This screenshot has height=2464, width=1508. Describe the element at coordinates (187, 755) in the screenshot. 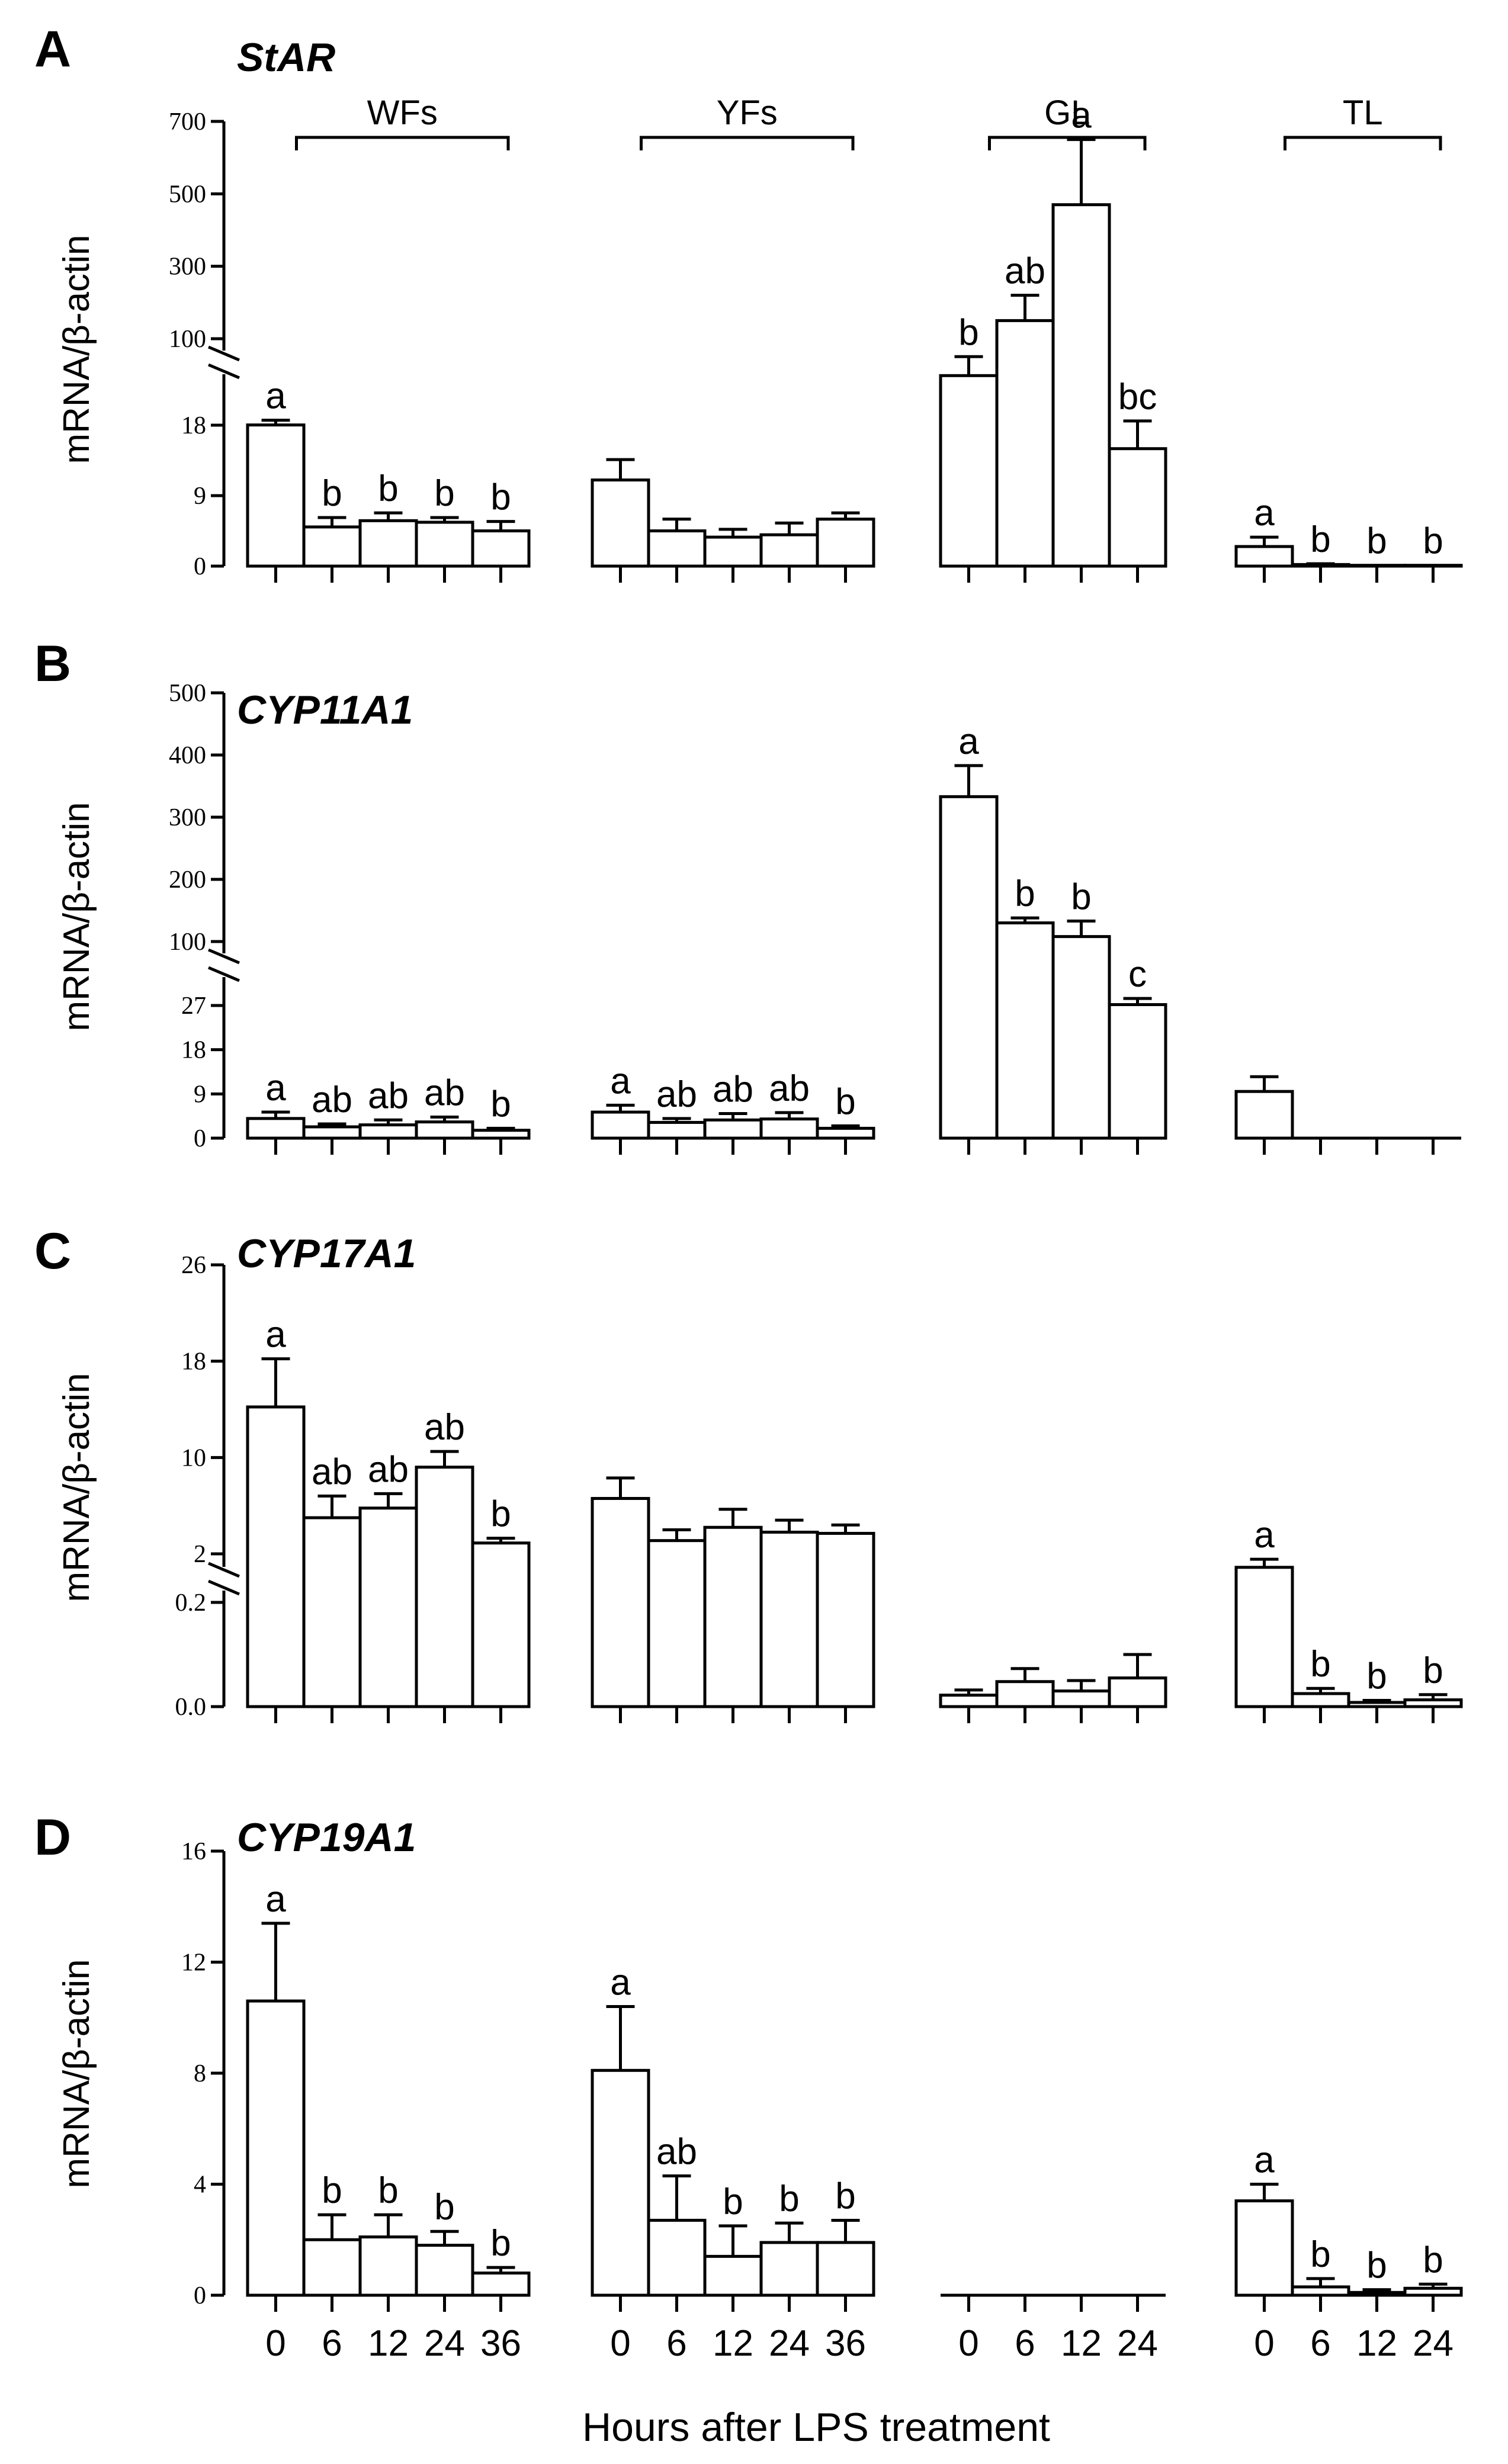

I see `y-tick-label: 400` at that location.